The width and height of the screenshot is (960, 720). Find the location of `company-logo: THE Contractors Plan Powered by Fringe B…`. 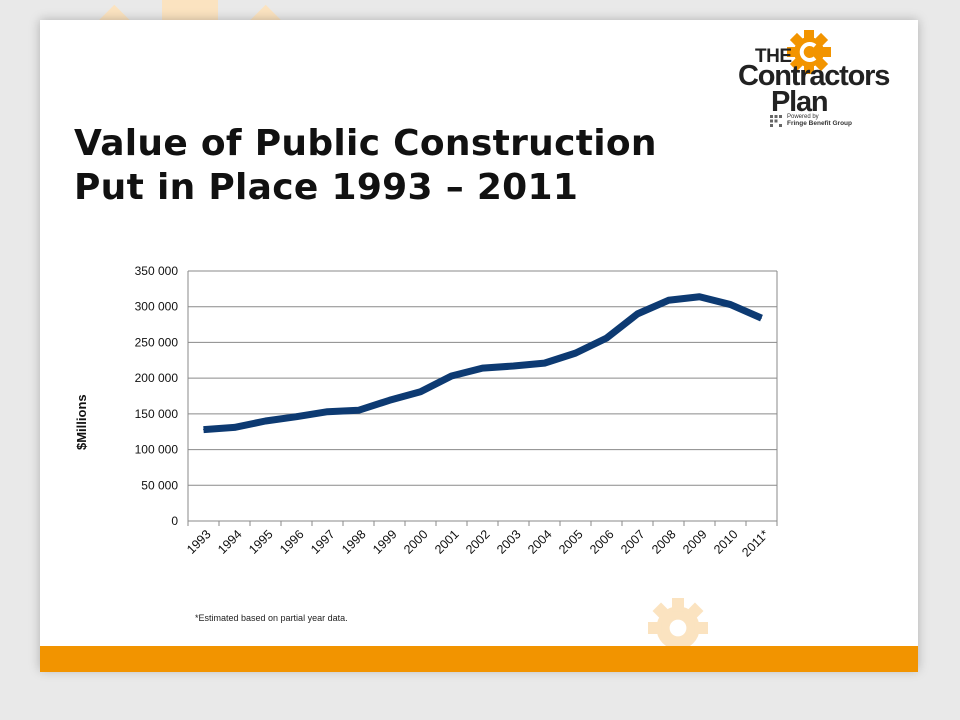

company-logo: THE Contractors Plan Powered by Fringe B… is located at coordinates (815, 83).